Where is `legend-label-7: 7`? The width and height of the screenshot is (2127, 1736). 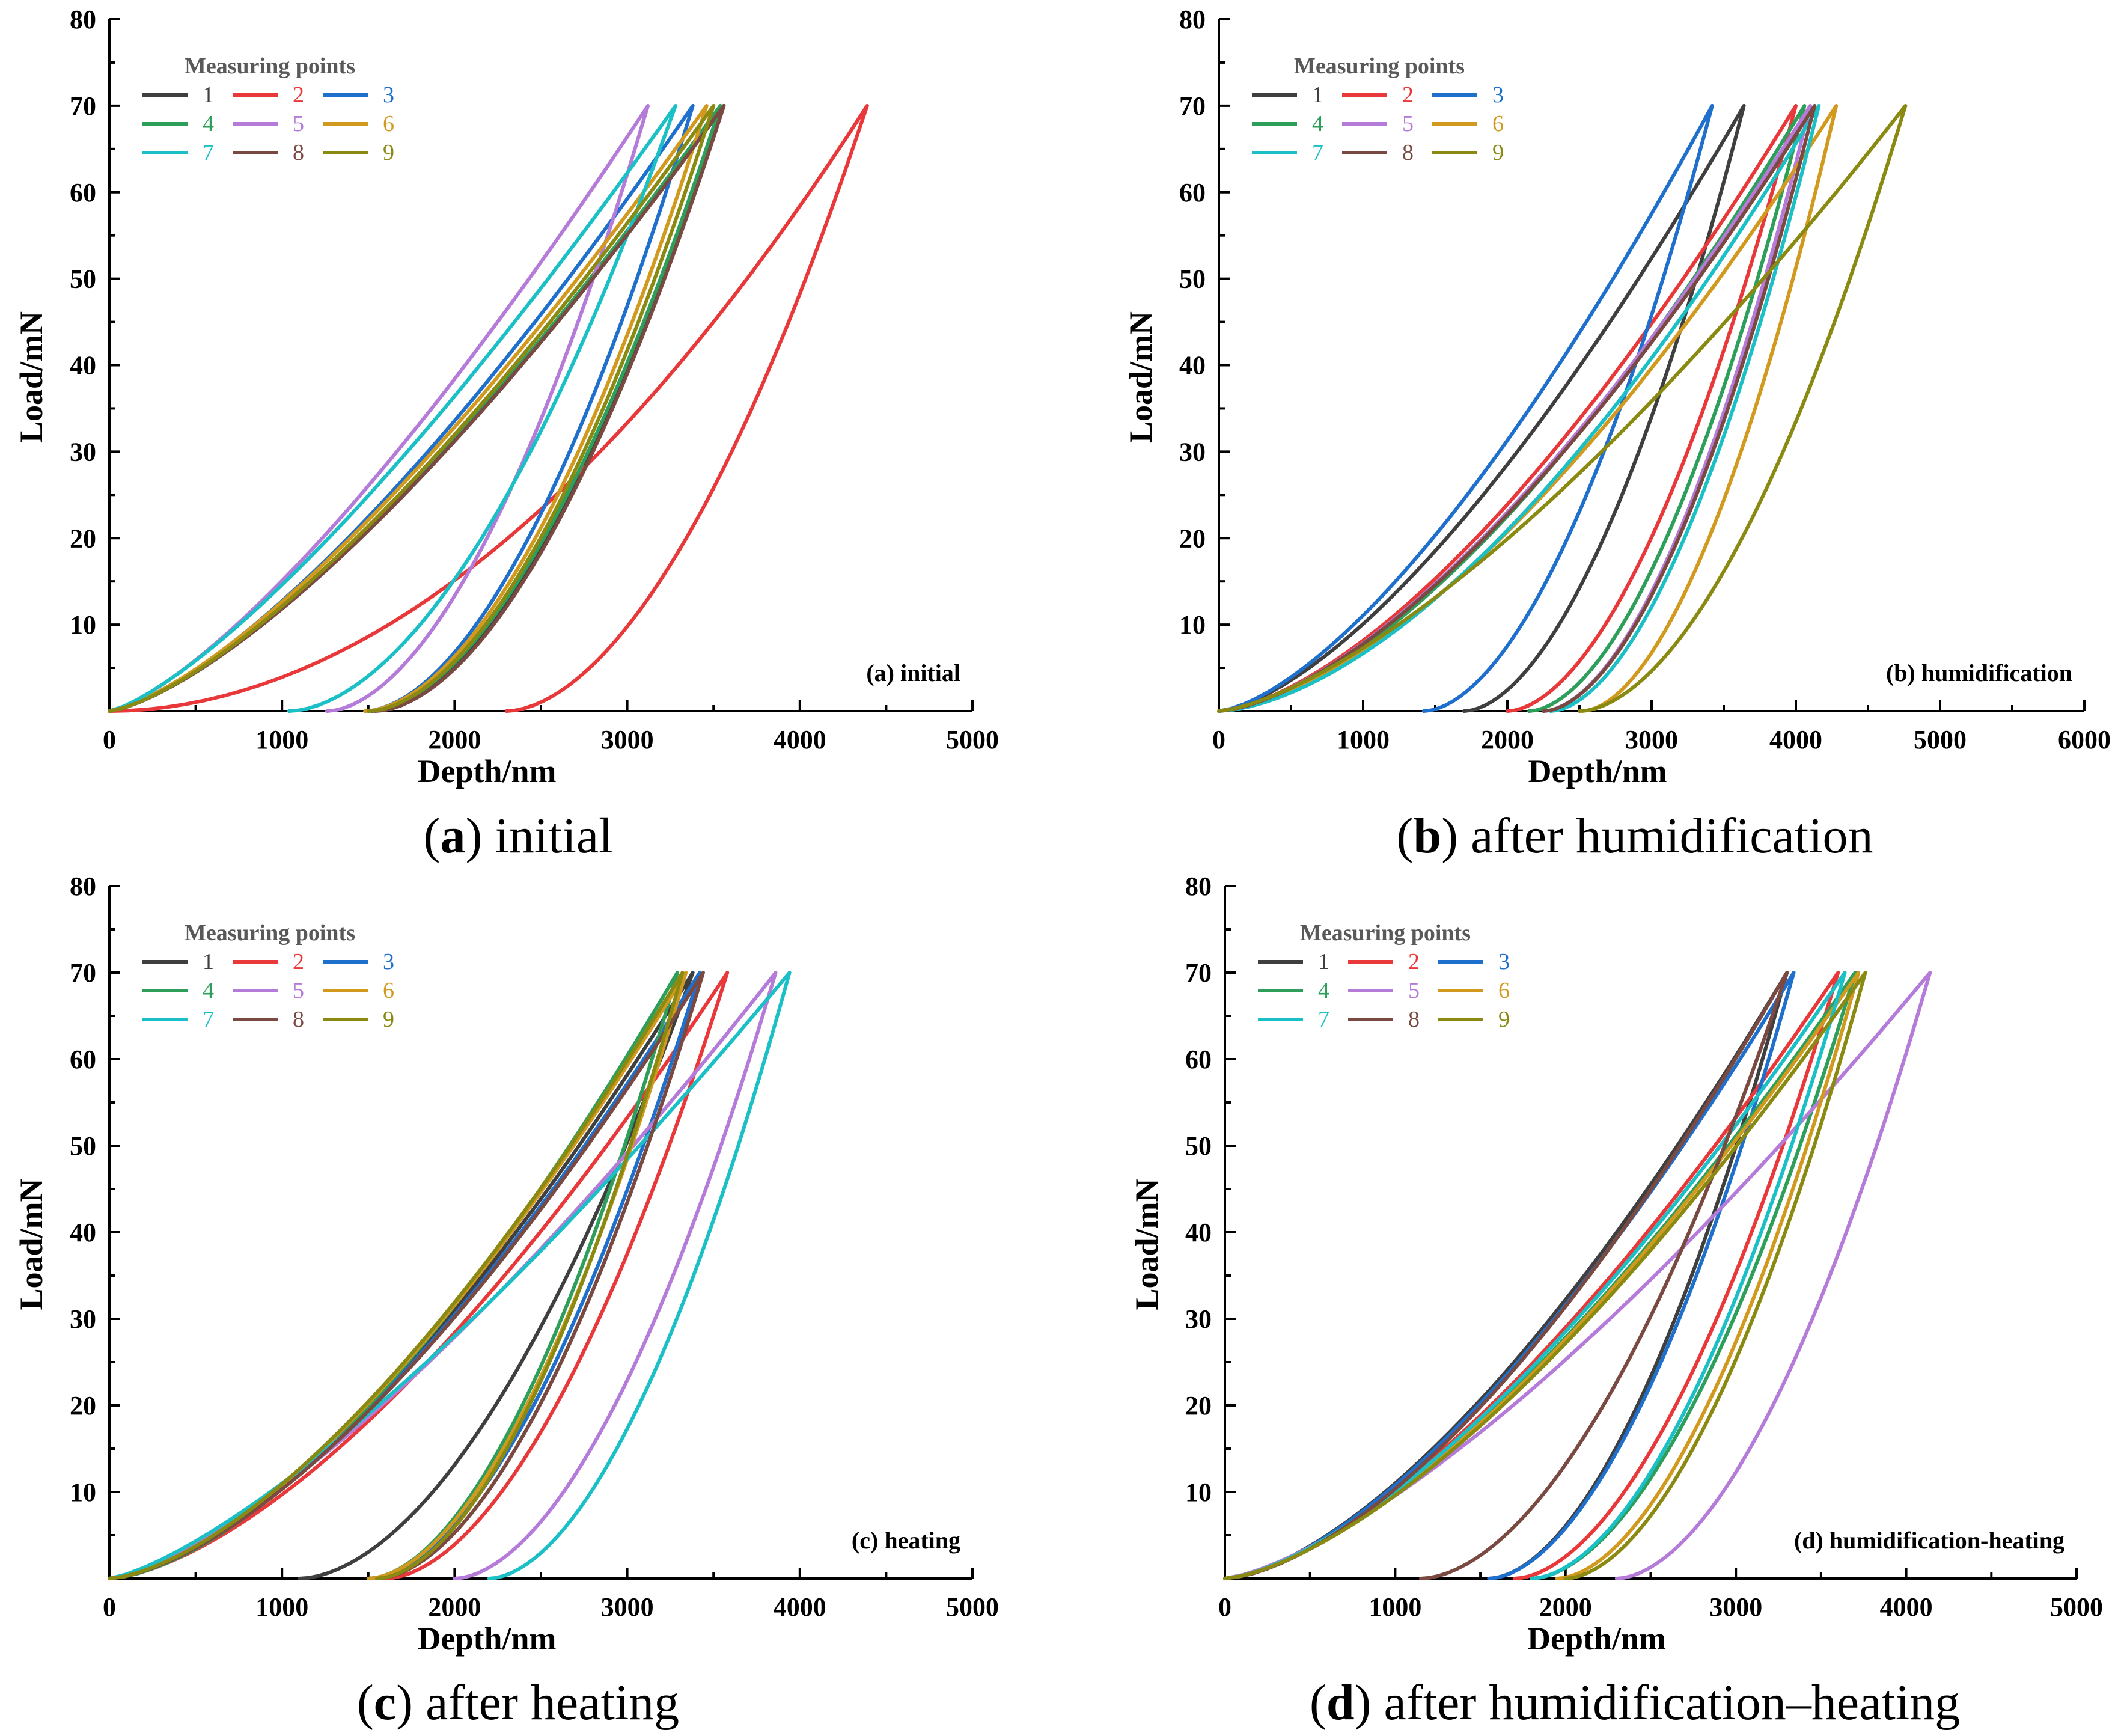 legend-label-7: 7 is located at coordinates (208, 152).